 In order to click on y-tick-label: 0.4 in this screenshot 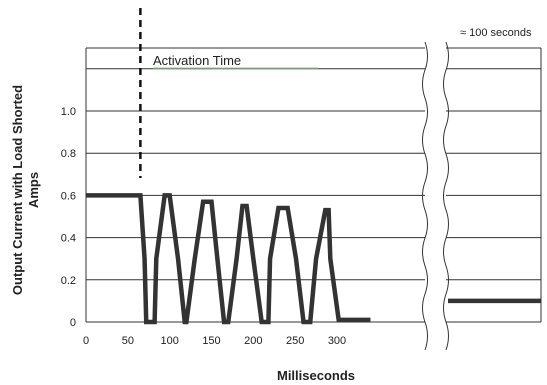, I will do `click(68, 239)`.